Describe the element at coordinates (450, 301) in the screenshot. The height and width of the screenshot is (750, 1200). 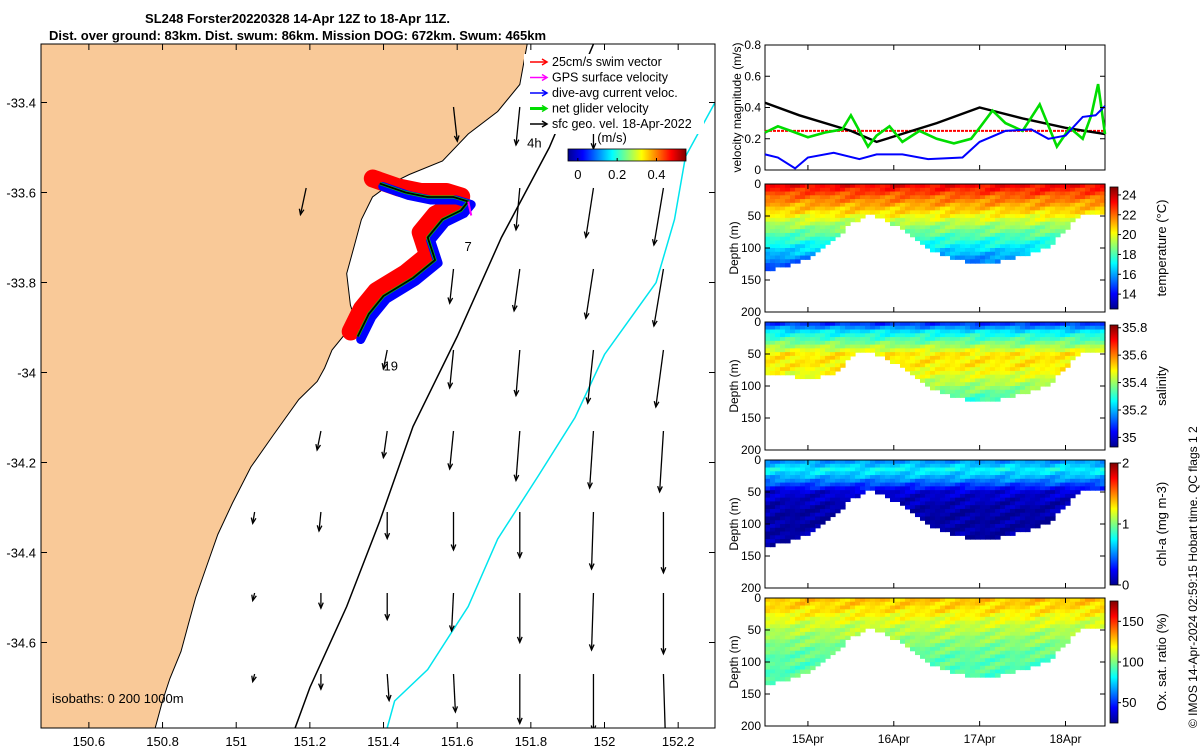
I see `arrow-head` at that location.